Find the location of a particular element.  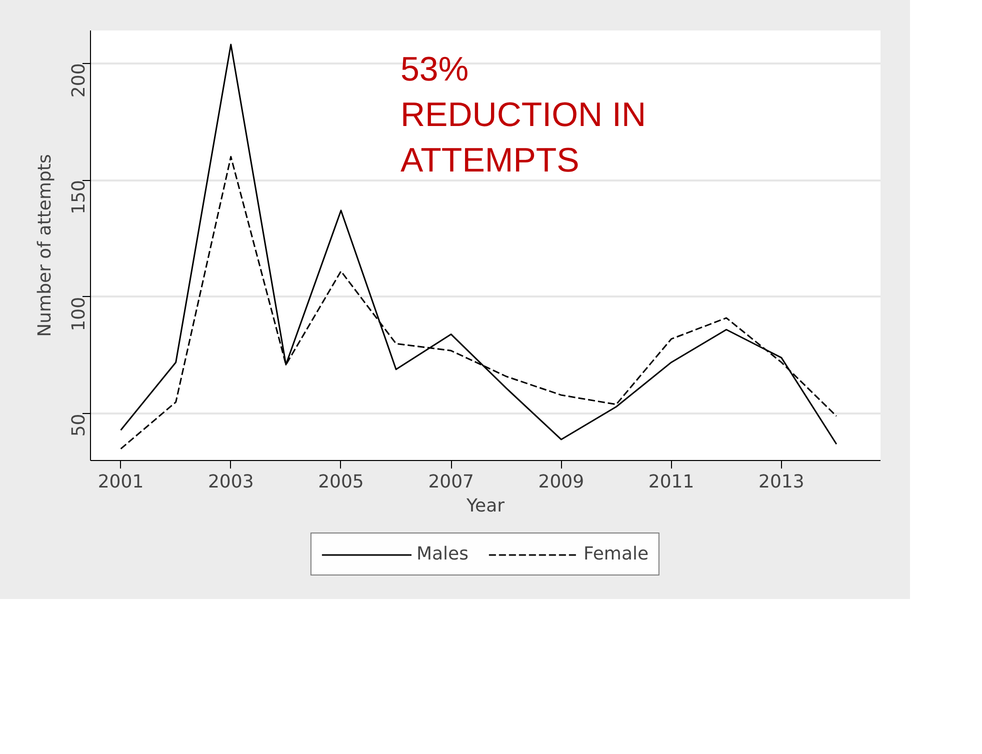

y-tick-label: 100 is located at coordinates (79, 314).